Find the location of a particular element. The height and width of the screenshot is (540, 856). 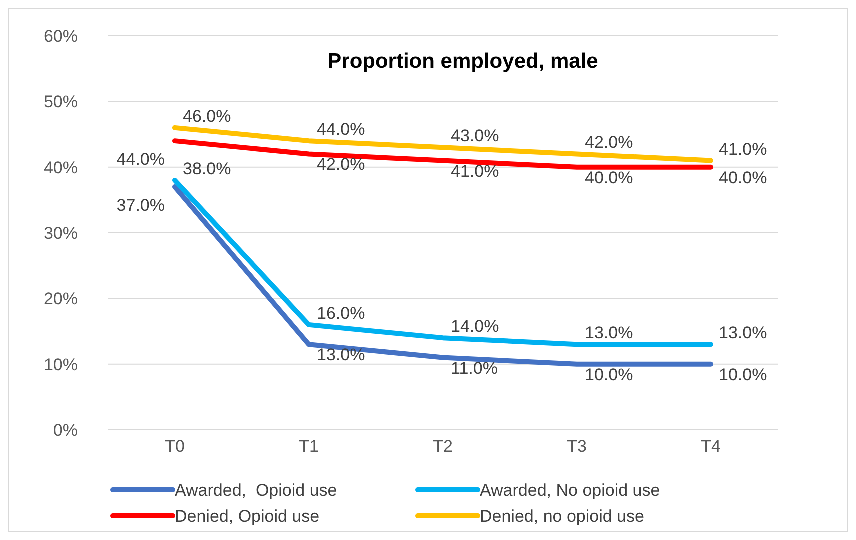

legend-label: Denied, Opioid use is located at coordinates (247, 516).